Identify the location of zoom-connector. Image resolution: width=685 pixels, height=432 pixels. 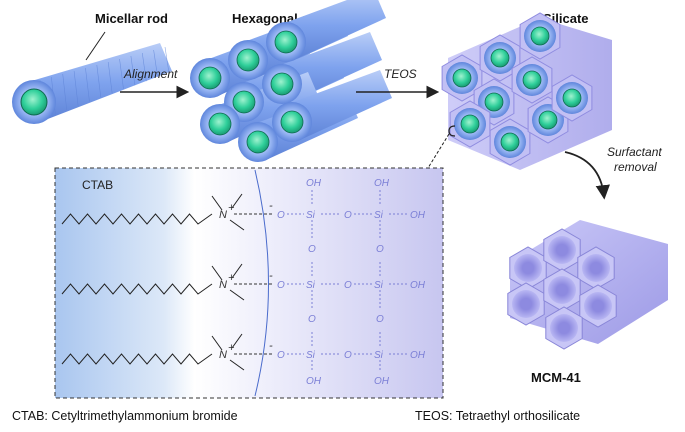
(438, 151).